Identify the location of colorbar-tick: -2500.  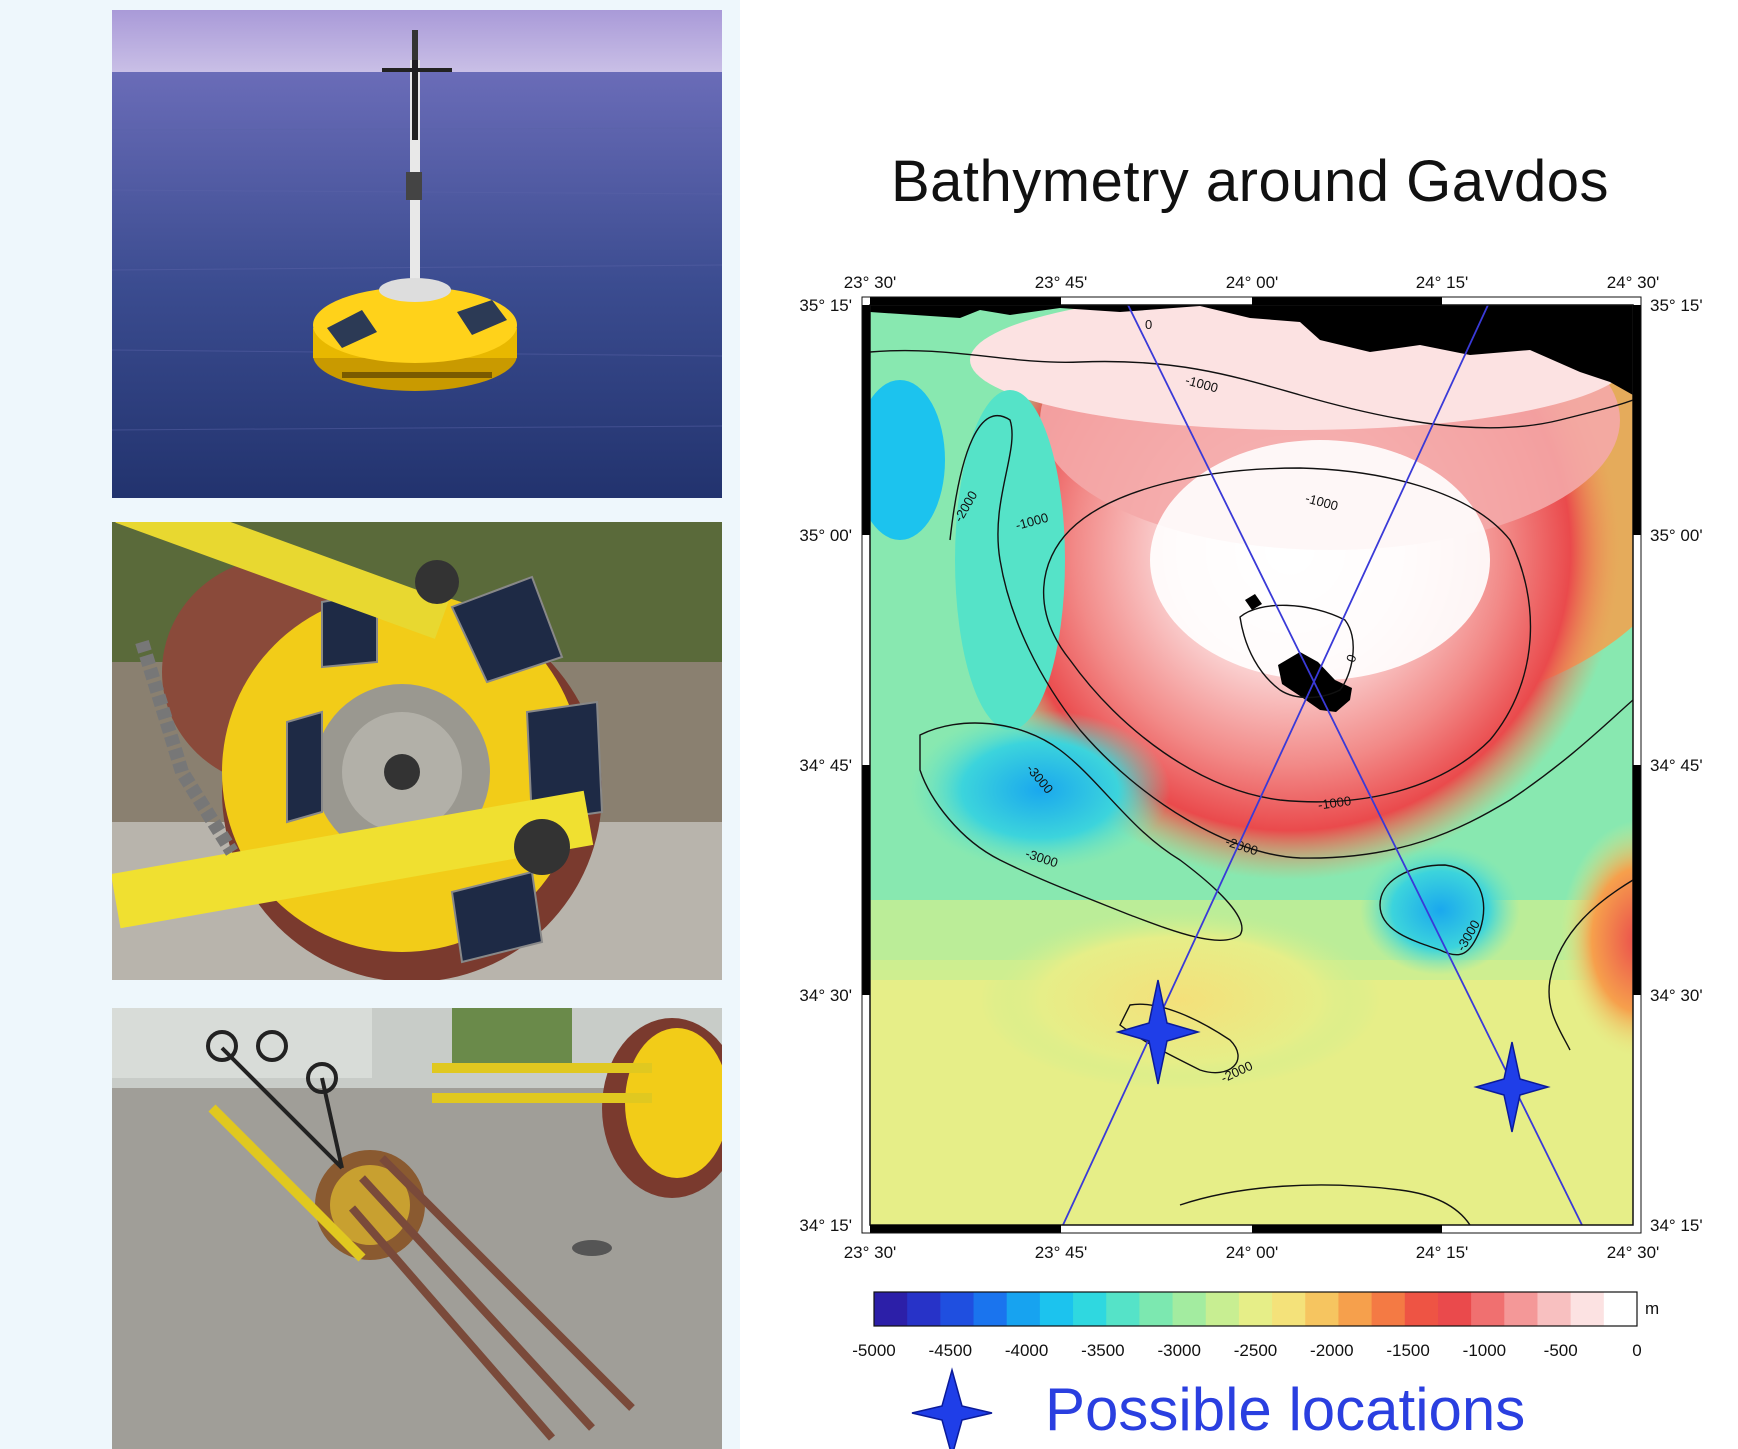
(1255, 1350).